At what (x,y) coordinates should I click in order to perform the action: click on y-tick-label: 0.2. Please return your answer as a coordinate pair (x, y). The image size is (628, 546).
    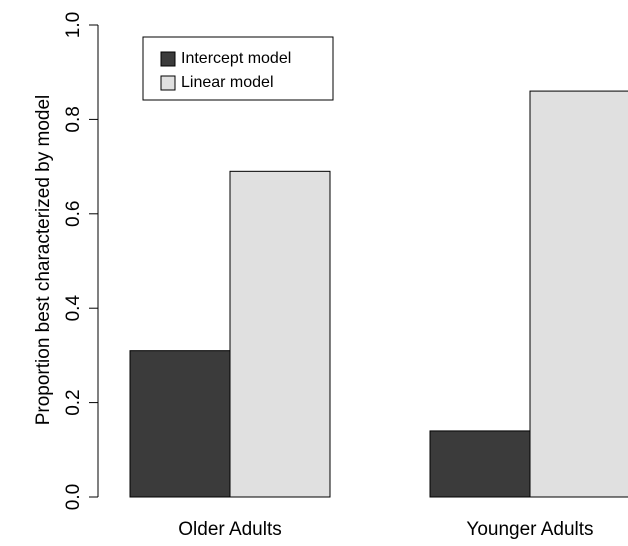
    Looking at the image, I should click on (73, 402).